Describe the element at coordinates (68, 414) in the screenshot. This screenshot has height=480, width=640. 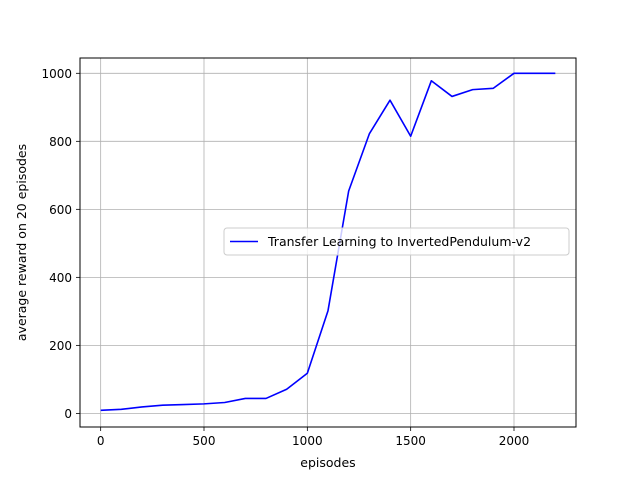
I see `y-tick-label: 0` at that location.